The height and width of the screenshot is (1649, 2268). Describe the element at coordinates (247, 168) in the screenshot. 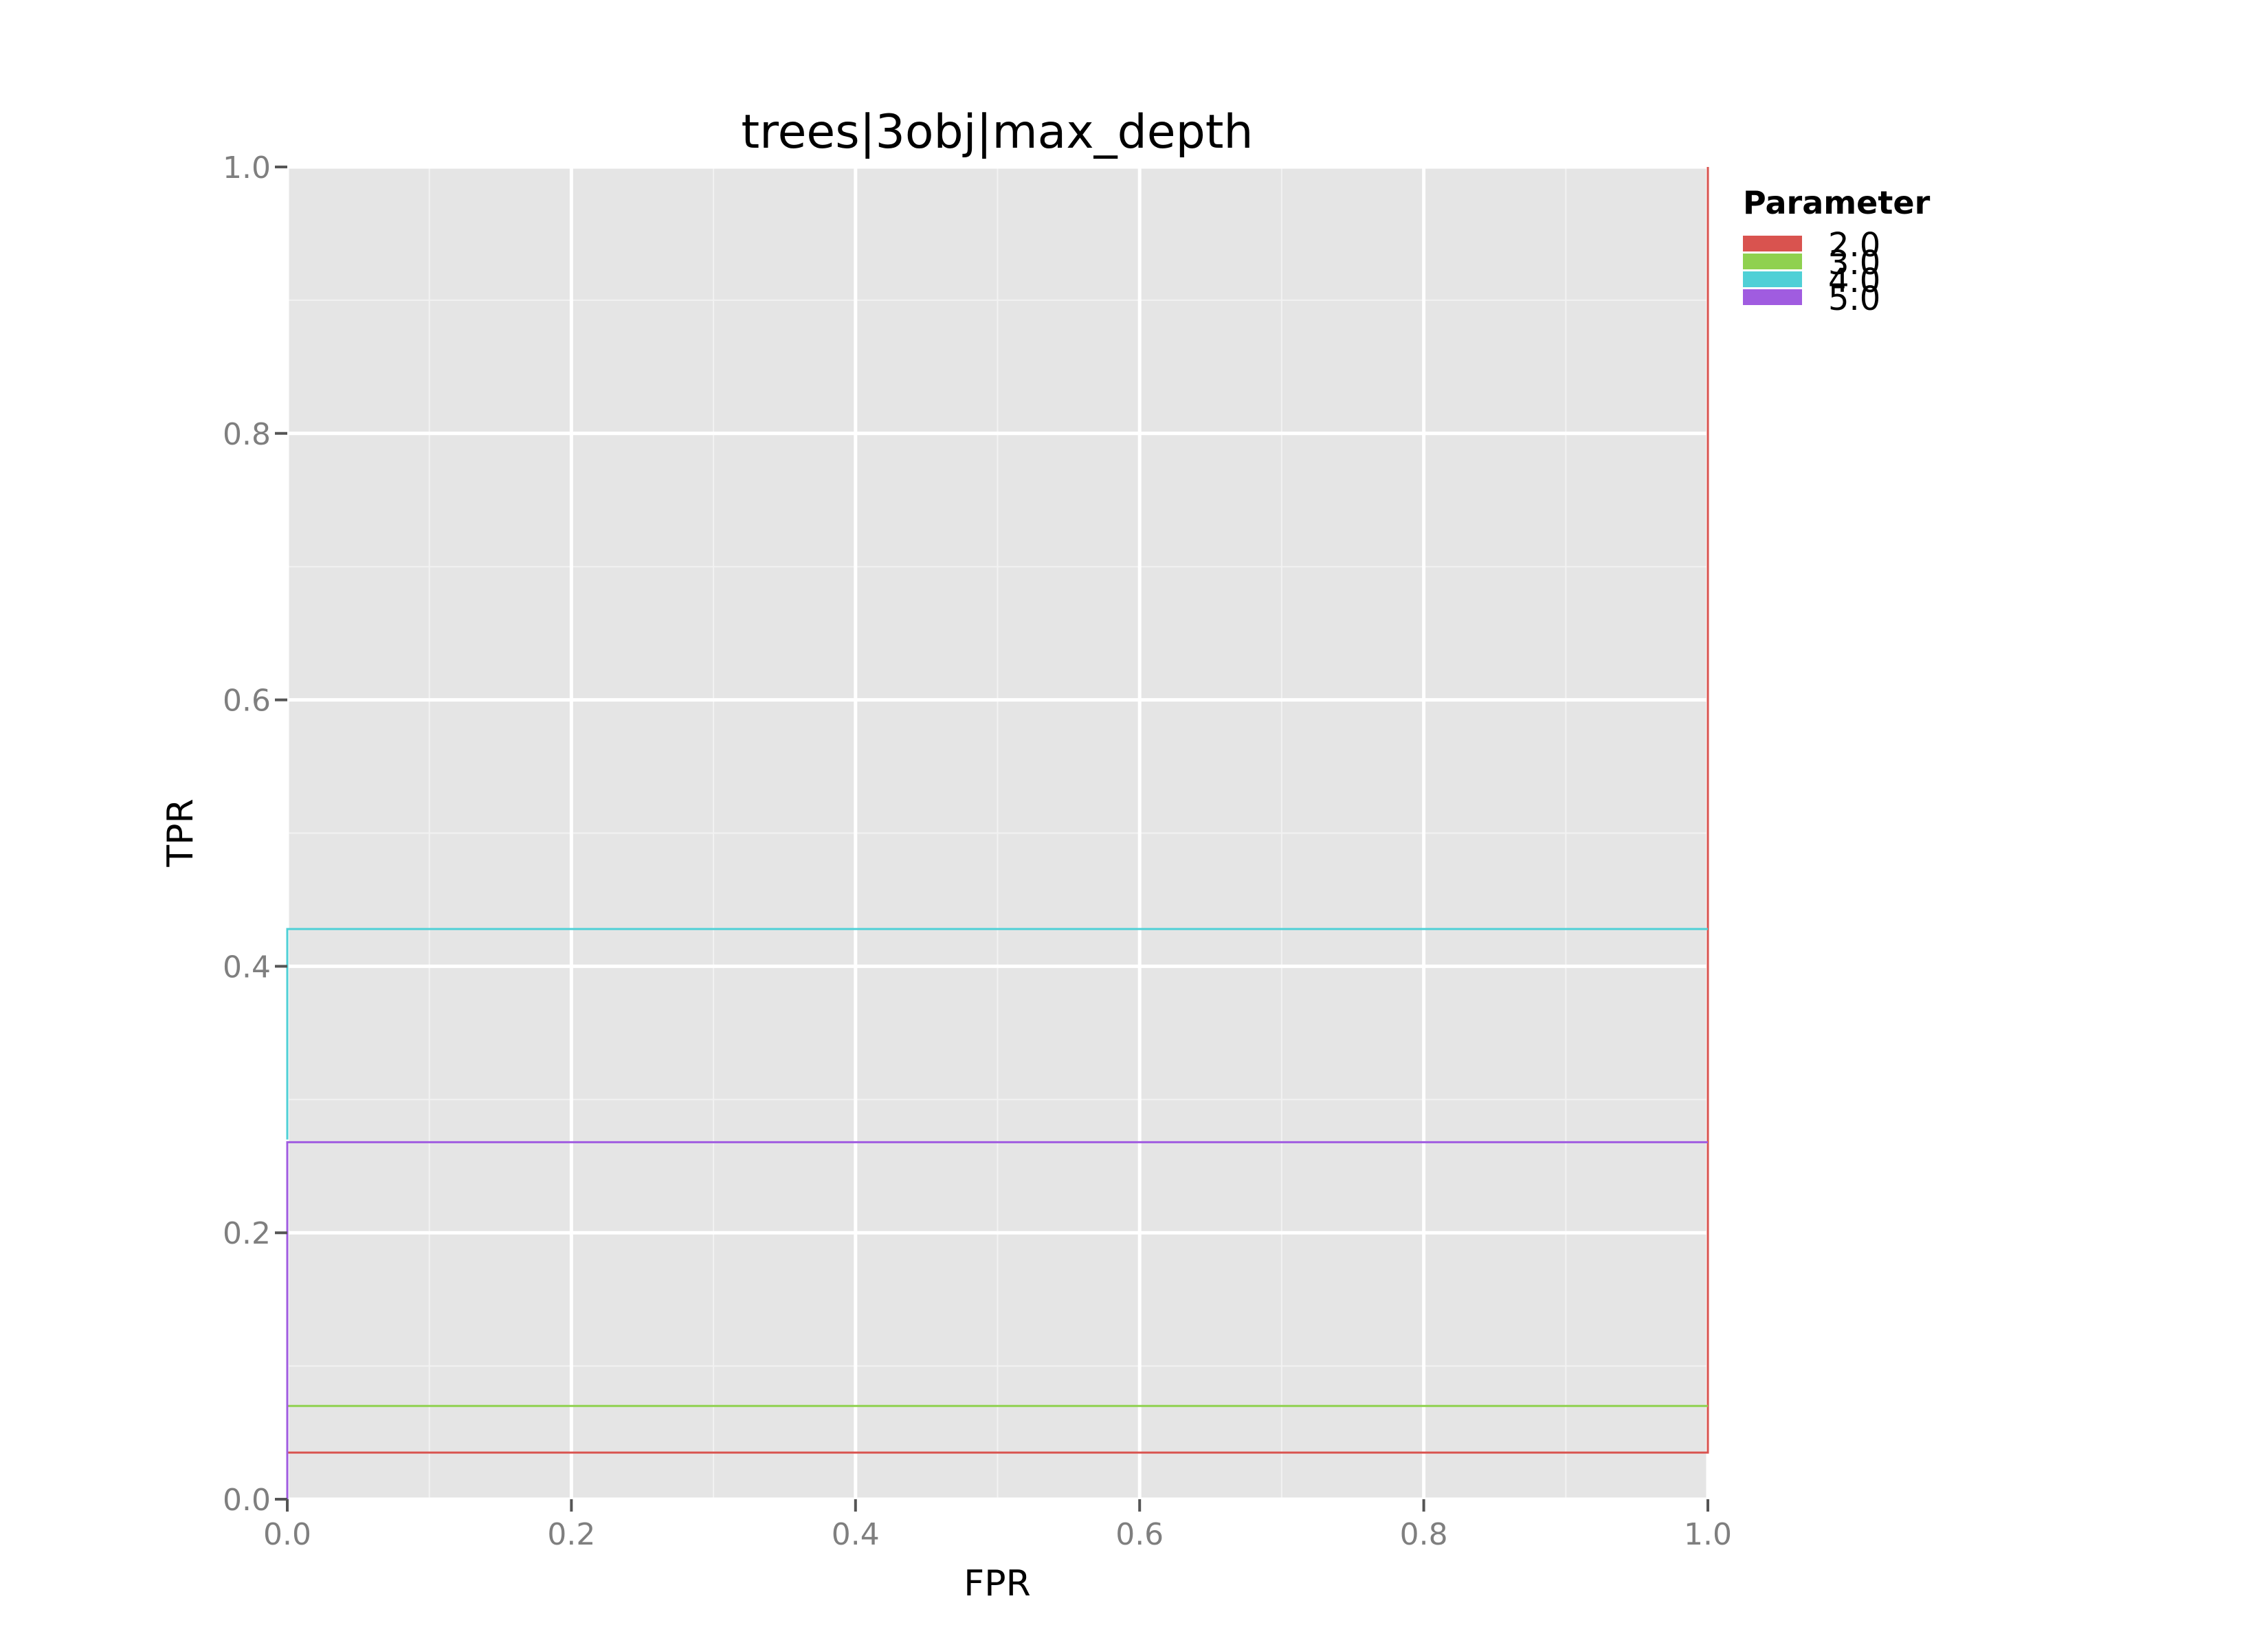

I see `y-tick-label: 1.0` at that location.